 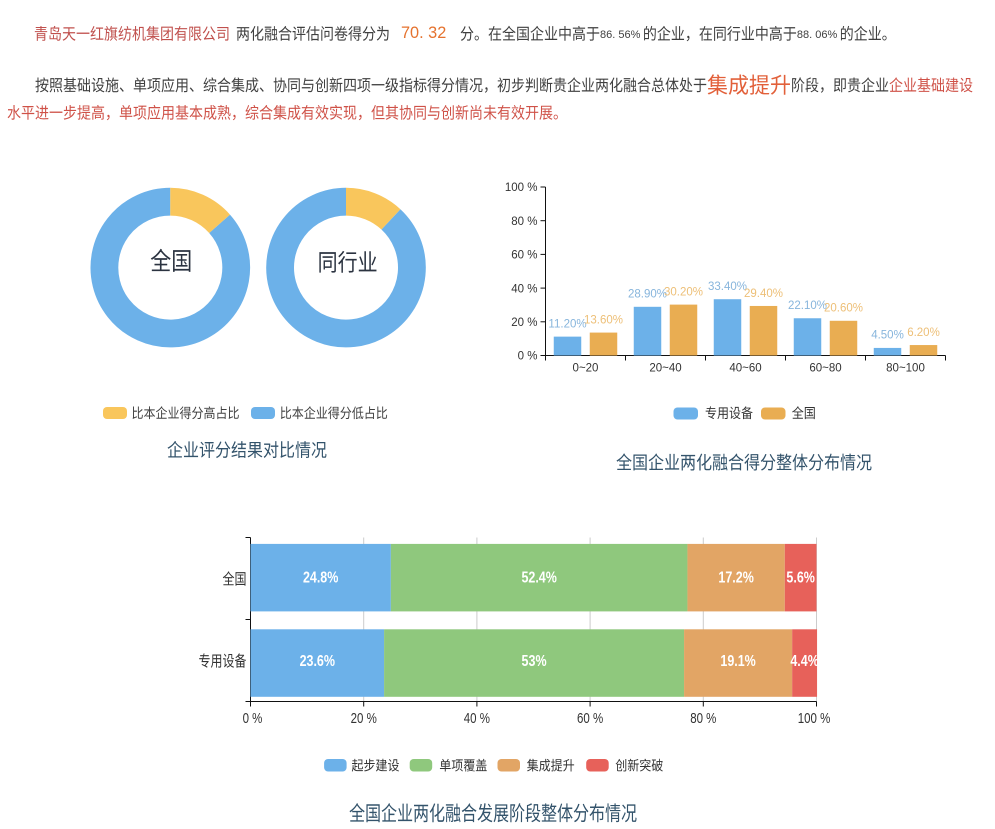 What do you see at coordinates (843, 309) in the screenshot?
I see `svg-text: 20.60%` at bounding box center [843, 309].